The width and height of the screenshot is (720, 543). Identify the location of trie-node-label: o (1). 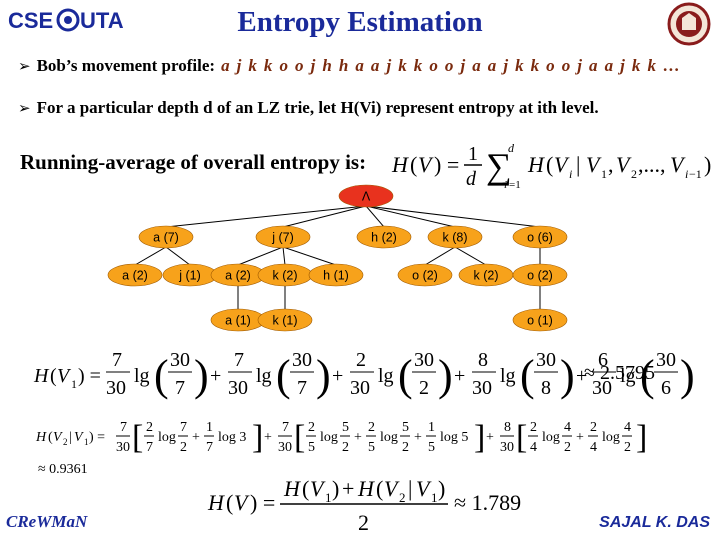
(540, 321).